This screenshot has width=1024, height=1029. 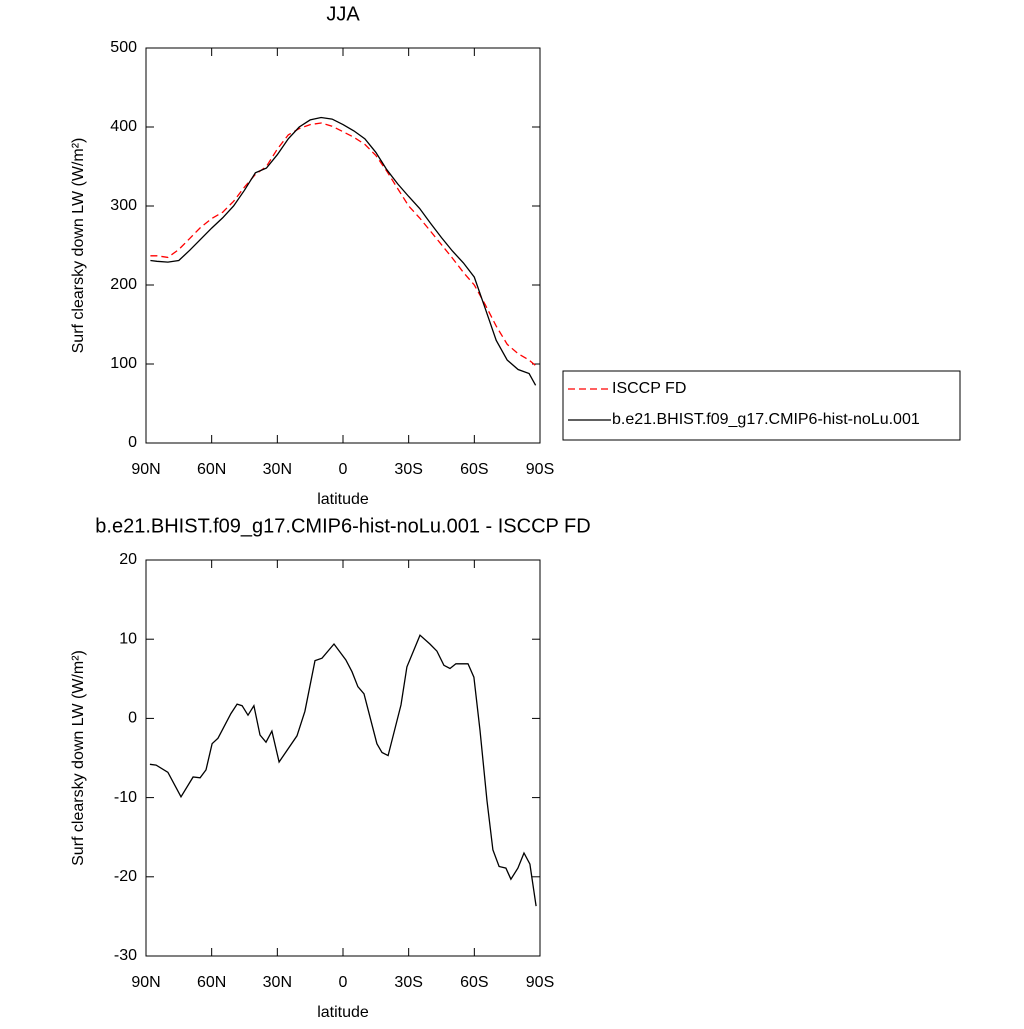 I want to click on y-tick-label: -20, so click(x=125, y=876).